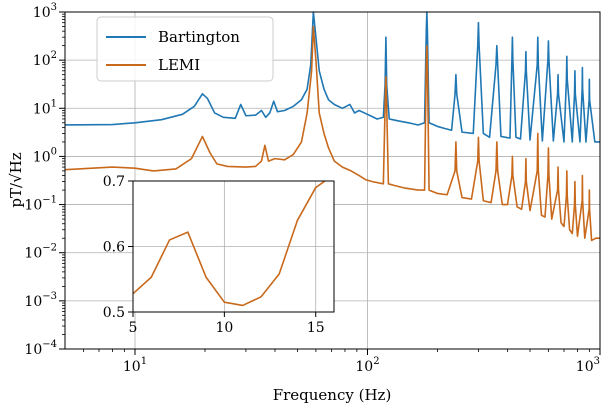 Image resolution: width=616 pixels, height=415 pixels. What do you see at coordinates (45, 59) in the screenshot?
I see `y-tick-label: 10²` at bounding box center [45, 59].